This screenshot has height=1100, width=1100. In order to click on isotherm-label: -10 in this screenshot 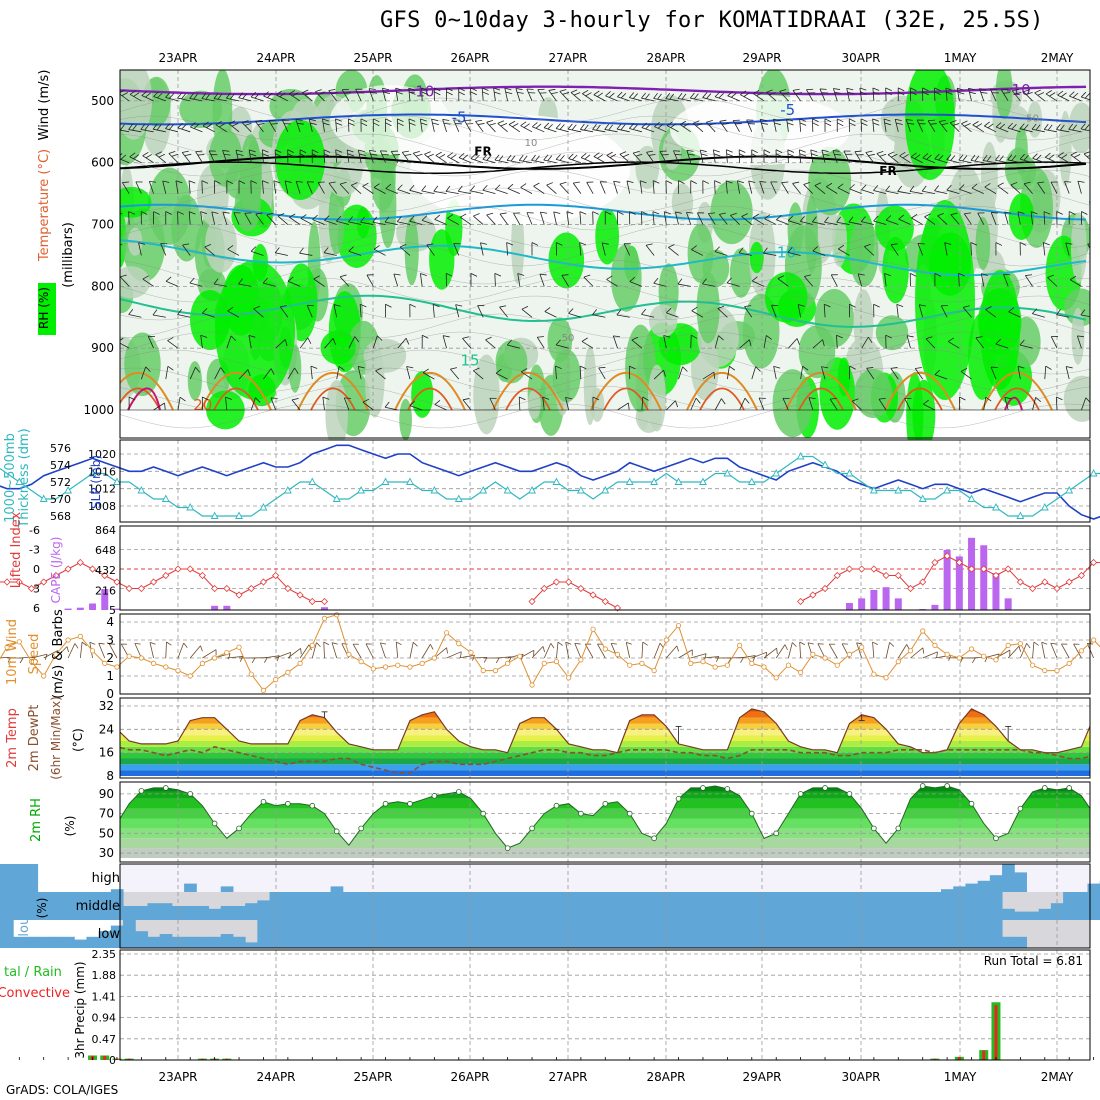, I will do `click(422, 92)`.